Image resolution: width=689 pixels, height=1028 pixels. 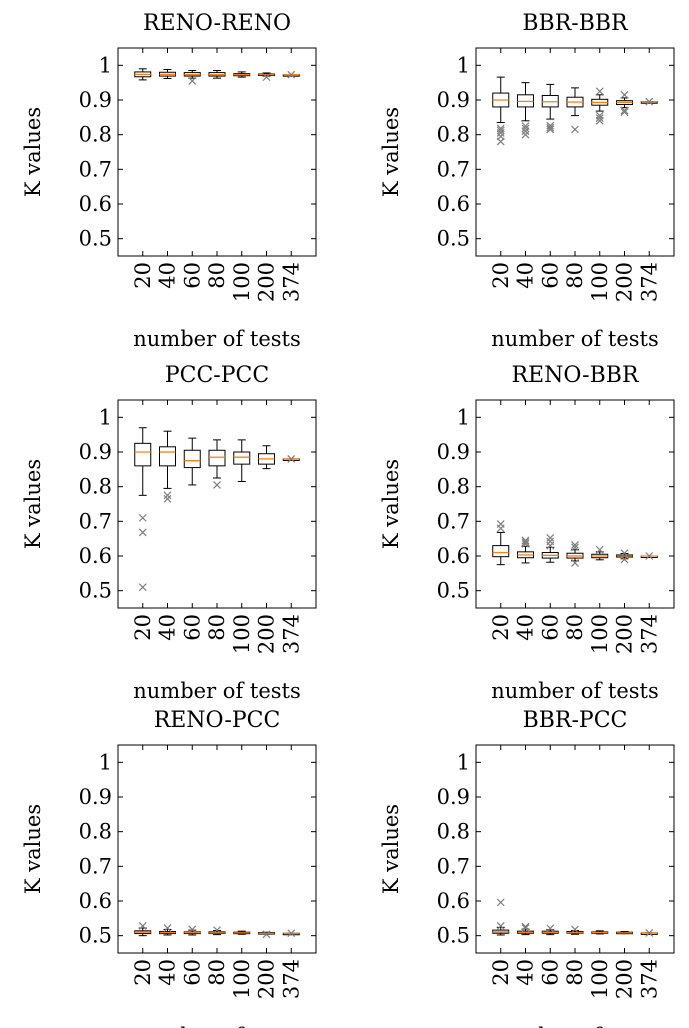 I want to click on chart-title: RENO-PCC, so click(x=217, y=720).